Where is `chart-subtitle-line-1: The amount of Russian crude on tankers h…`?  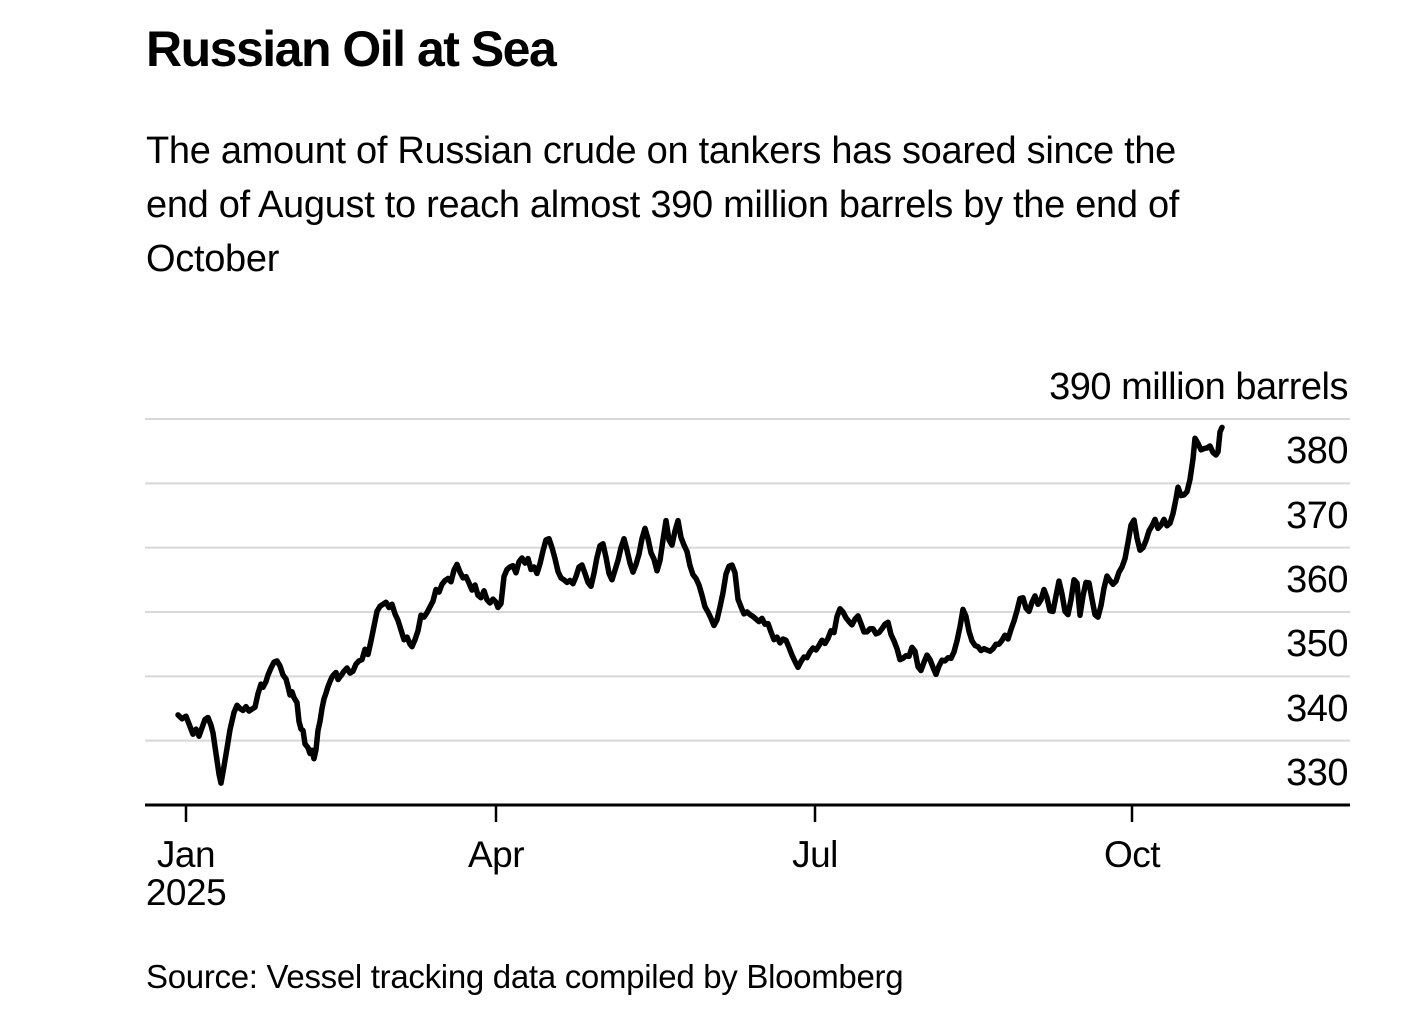
chart-subtitle-line-1: The amount of Russian crude on tankers h… is located at coordinates (661, 151).